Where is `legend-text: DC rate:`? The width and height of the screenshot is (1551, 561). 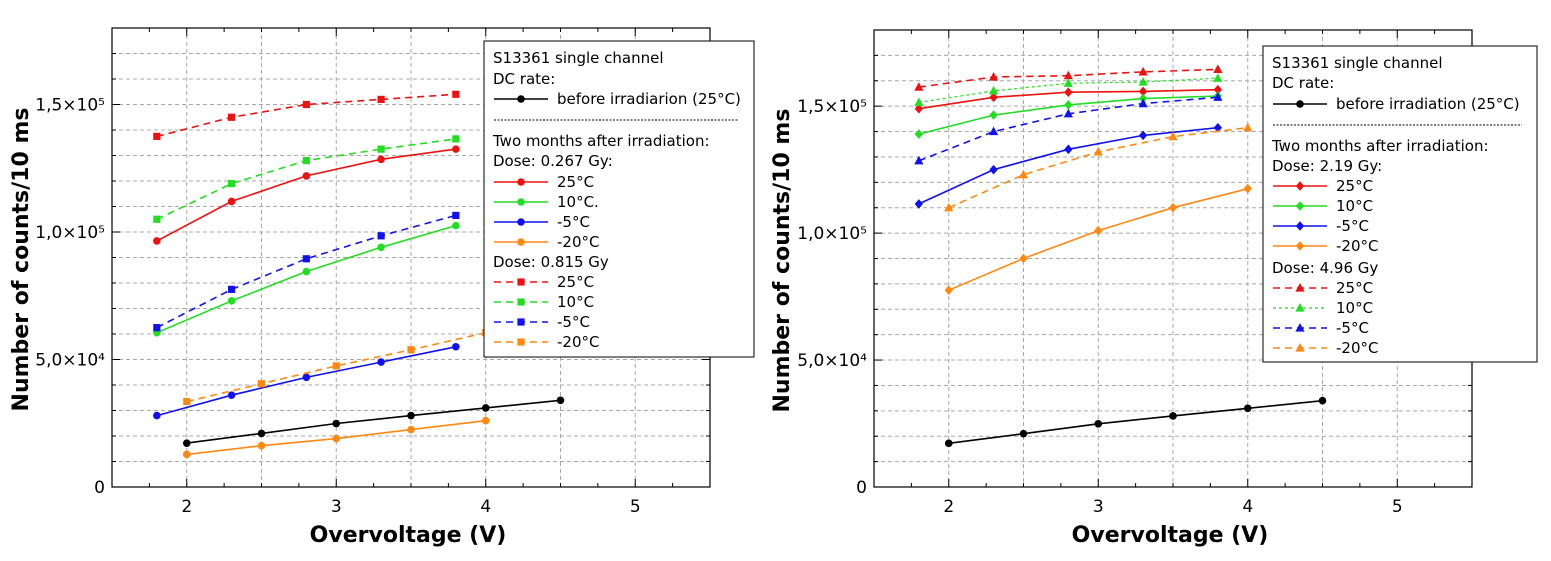 legend-text: DC rate: is located at coordinates (1303, 83).